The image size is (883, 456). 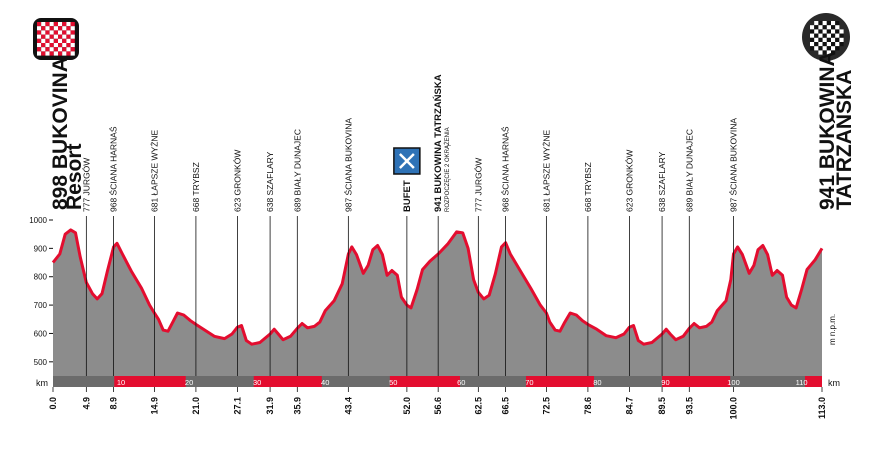 What do you see at coordinates (53, 403) in the screenshot?
I see `km-label: 0.0` at bounding box center [53, 403].